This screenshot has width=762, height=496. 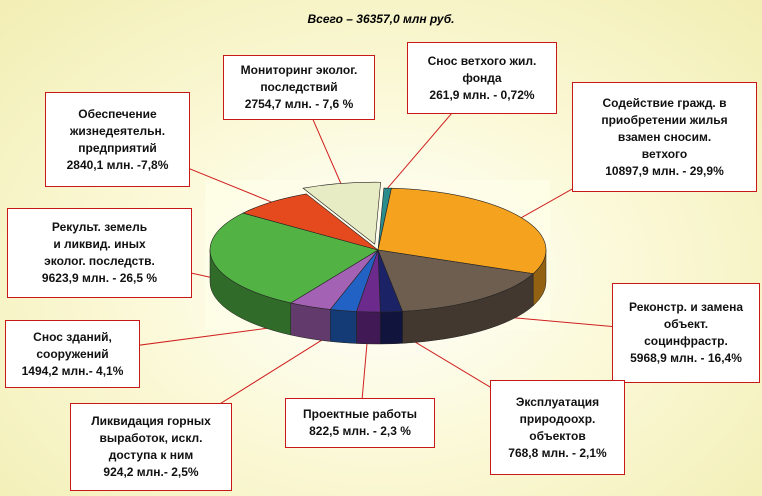 I want to click on value-label: 5968,9 млн. - 16,4%, so click(x=686, y=358).